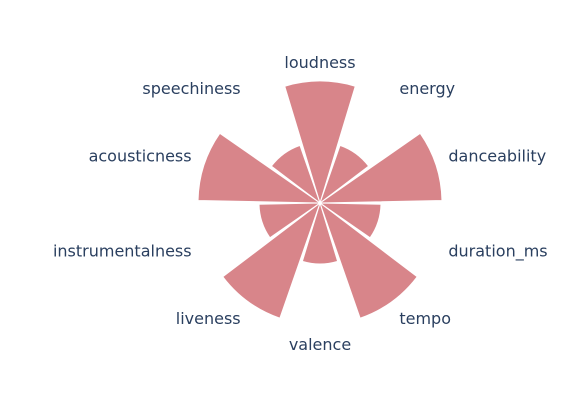 This screenshot has width=580, height=403. I want to click on bar-instrumentalness, so click(290, 220).